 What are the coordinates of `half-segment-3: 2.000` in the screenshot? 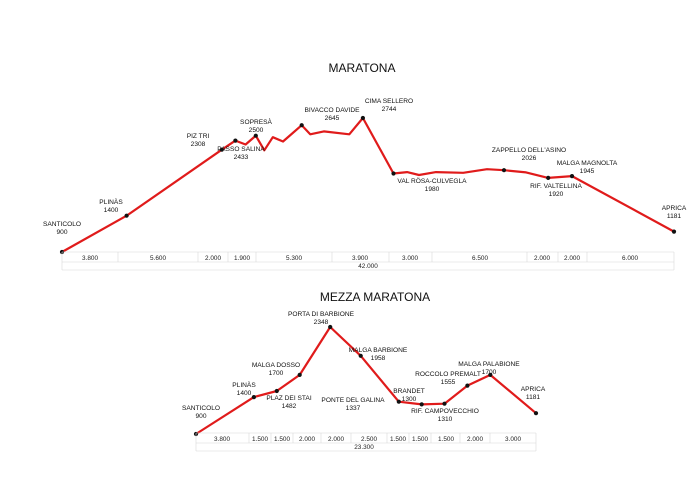 It's located at (307, 439).